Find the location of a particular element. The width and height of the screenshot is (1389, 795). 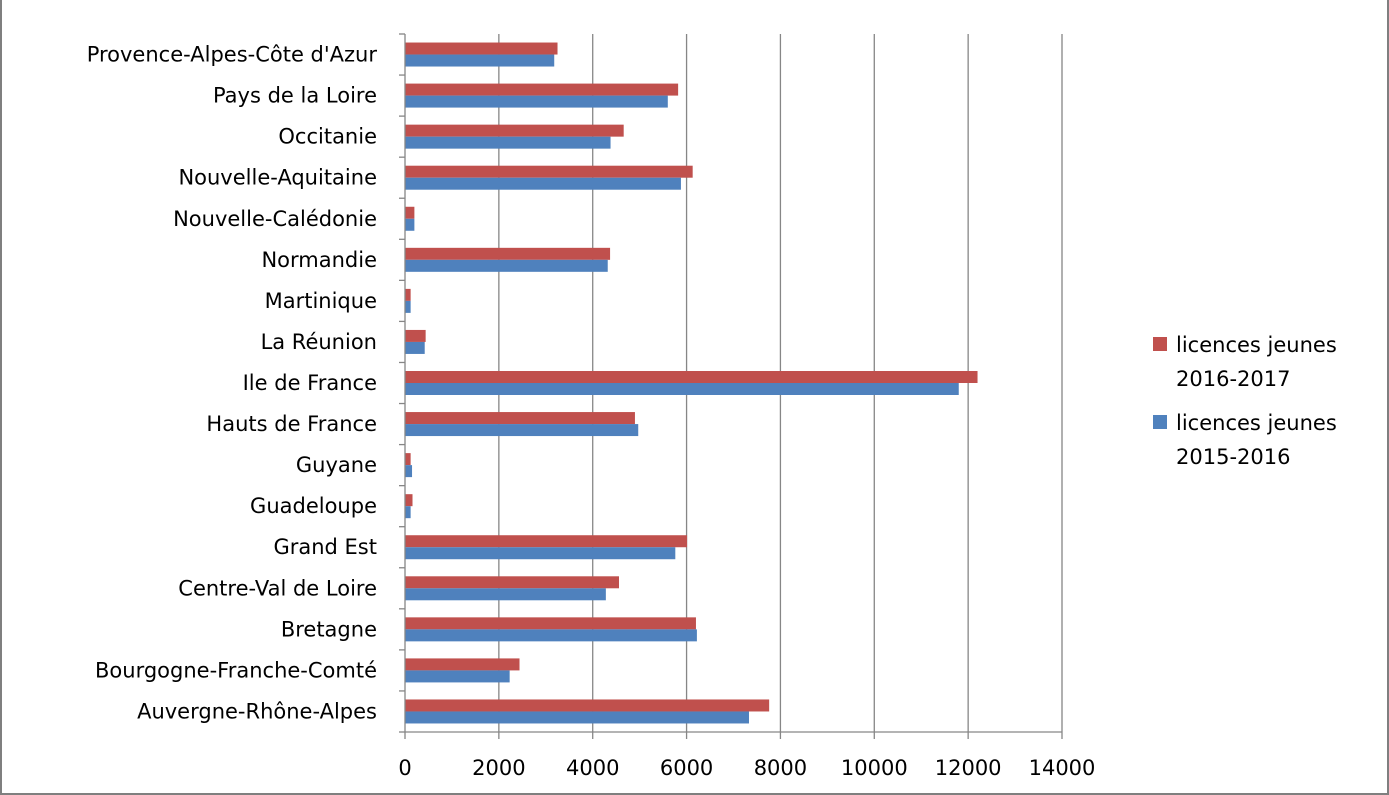

category-label: Hauts de France is located at coordinates (291, 424).